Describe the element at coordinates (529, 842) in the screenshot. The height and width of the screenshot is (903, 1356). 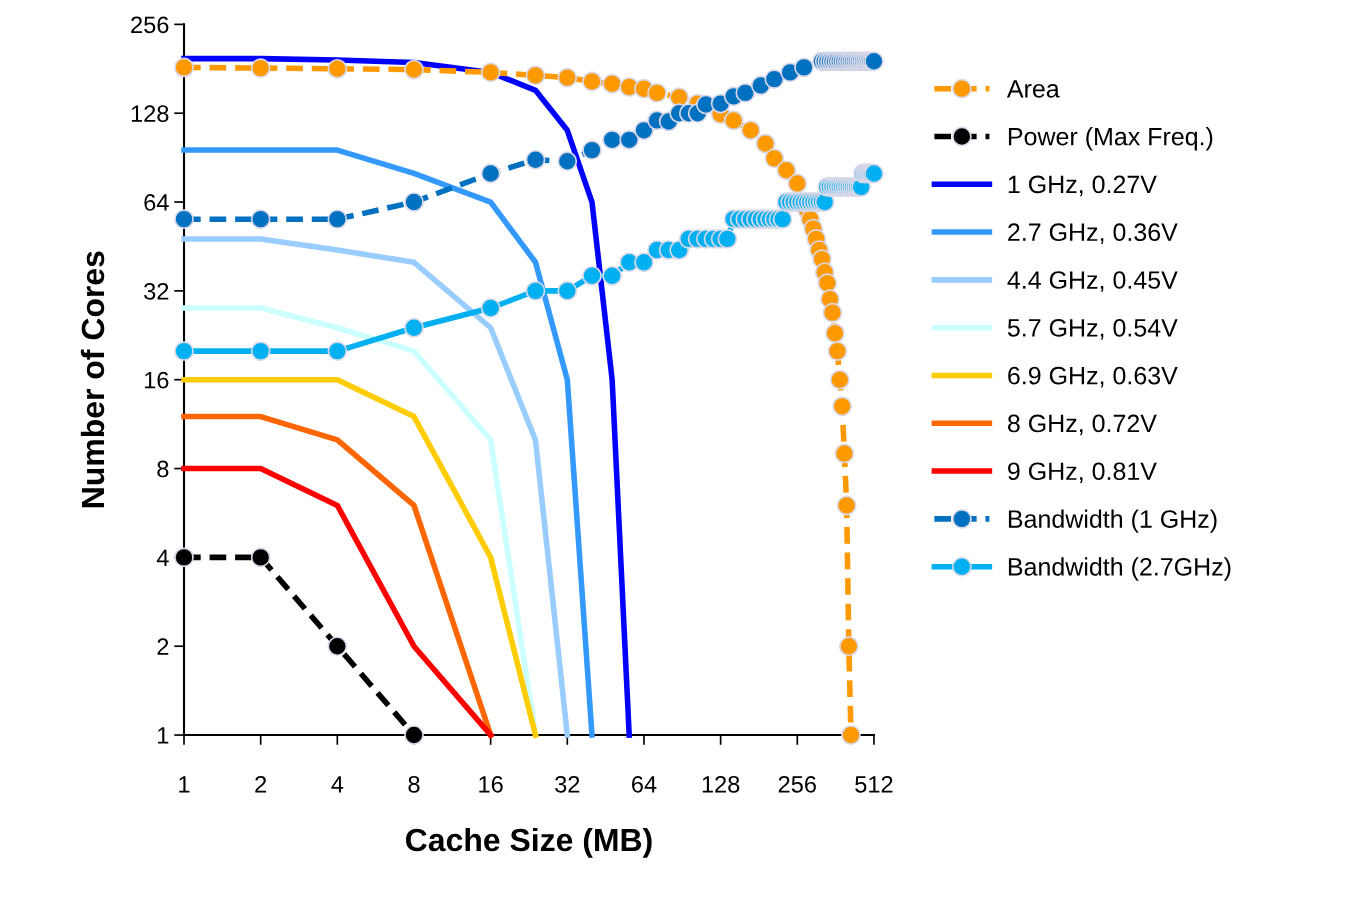
I see `x-axis-title: Cache Size (MB)` at that location.